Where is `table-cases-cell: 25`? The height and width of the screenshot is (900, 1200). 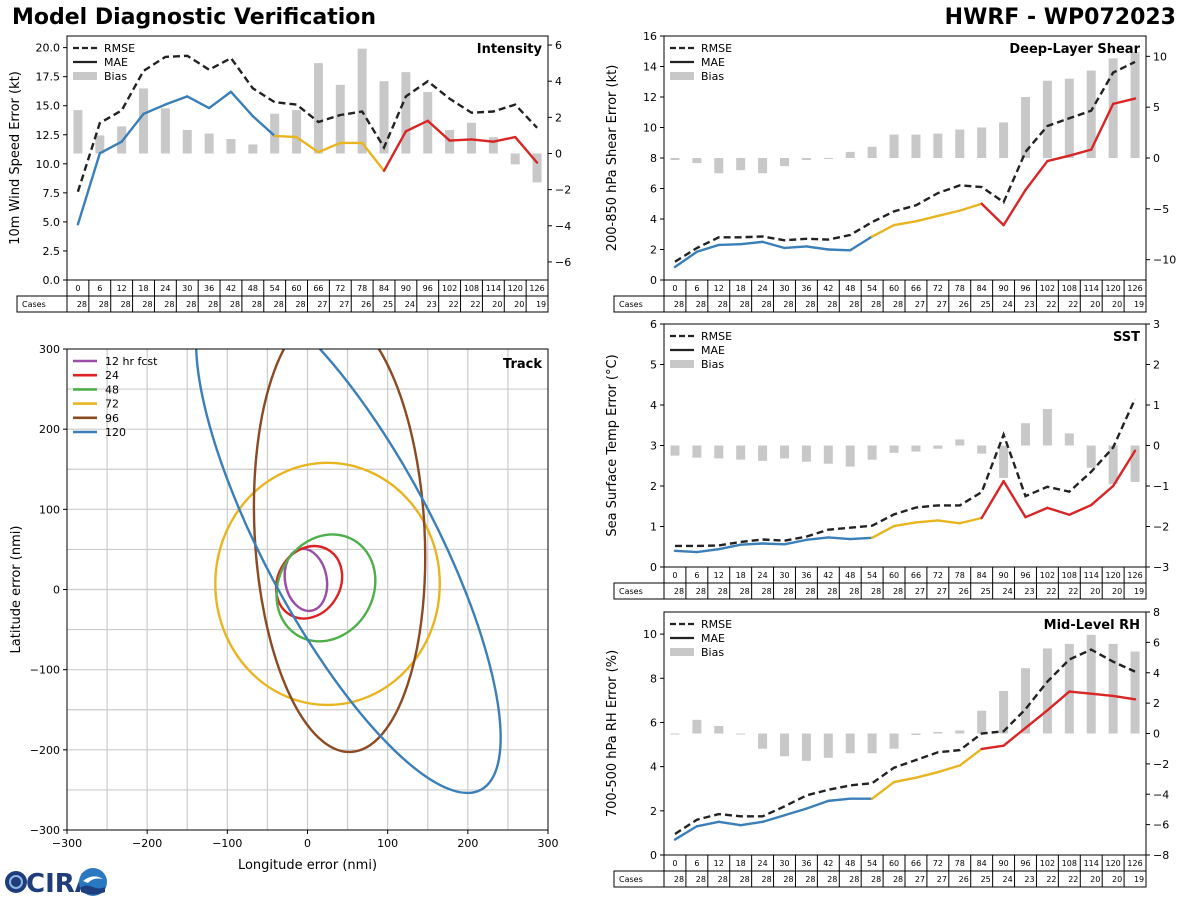 table-cases-cell: 25 is located at coordinates (986, 879).